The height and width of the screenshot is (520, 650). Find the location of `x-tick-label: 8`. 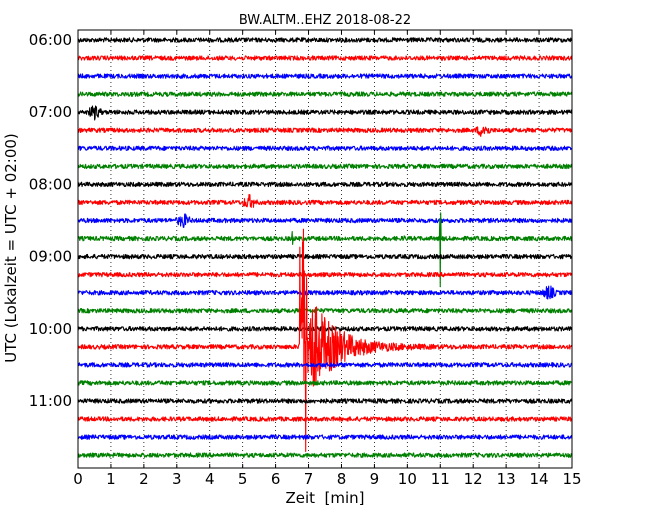

x-tick-label: 8 is located at coordinates (342, 479).